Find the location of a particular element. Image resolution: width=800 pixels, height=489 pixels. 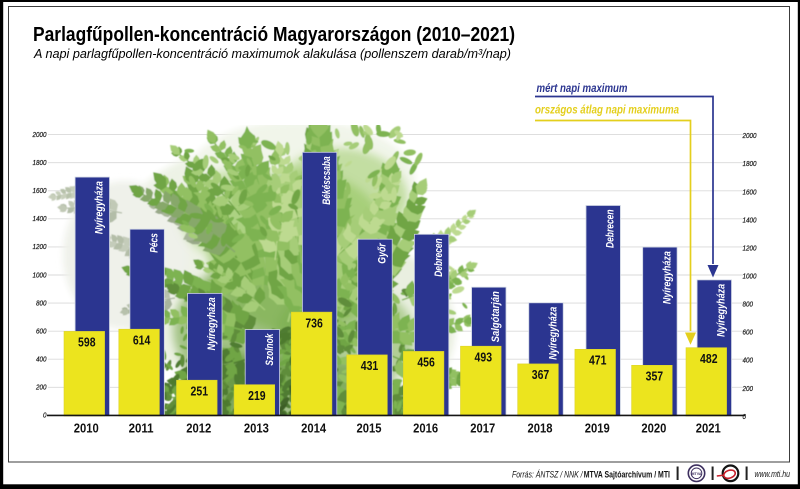

svg-text: 2011 is located at coordinates (141, 428).